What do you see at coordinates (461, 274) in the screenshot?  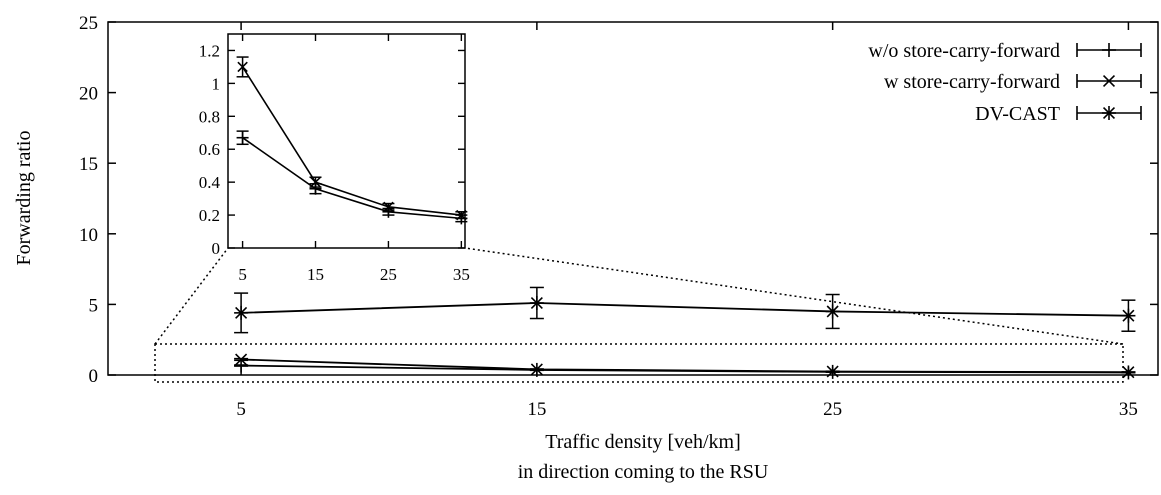 I see `inset-x-tick-label: 35` at bounding box center [461, 274].